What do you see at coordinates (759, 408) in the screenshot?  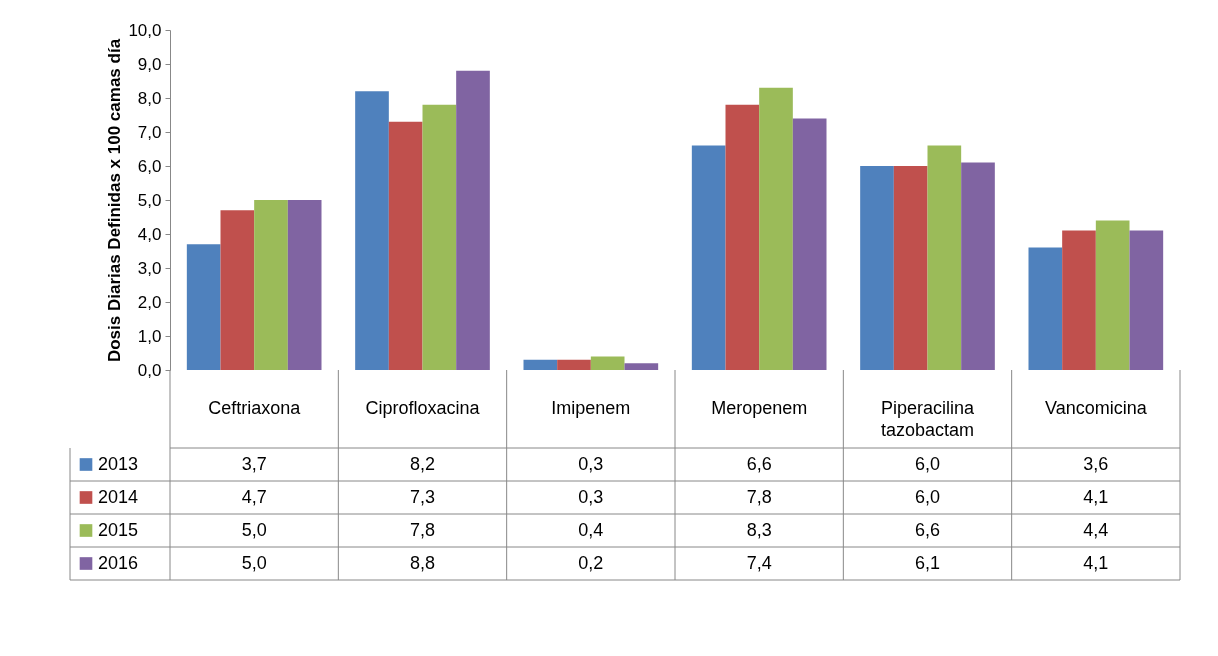 I see `x-tick-label: Meropenem` at bounding box center [759, 408].